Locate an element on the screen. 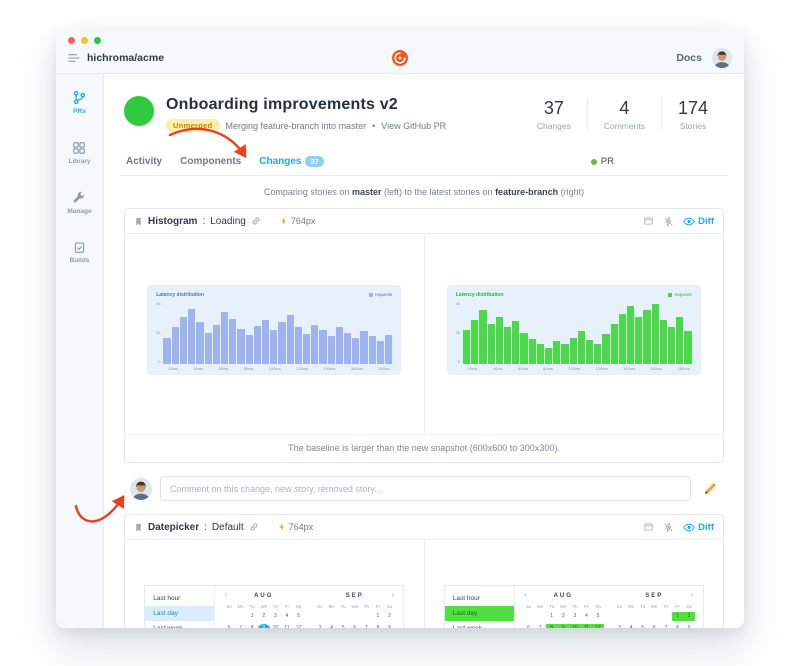 The height and width of the screenshot is (666, 800). stat-comments: 4 Comments is located at coordinates (623, 114).